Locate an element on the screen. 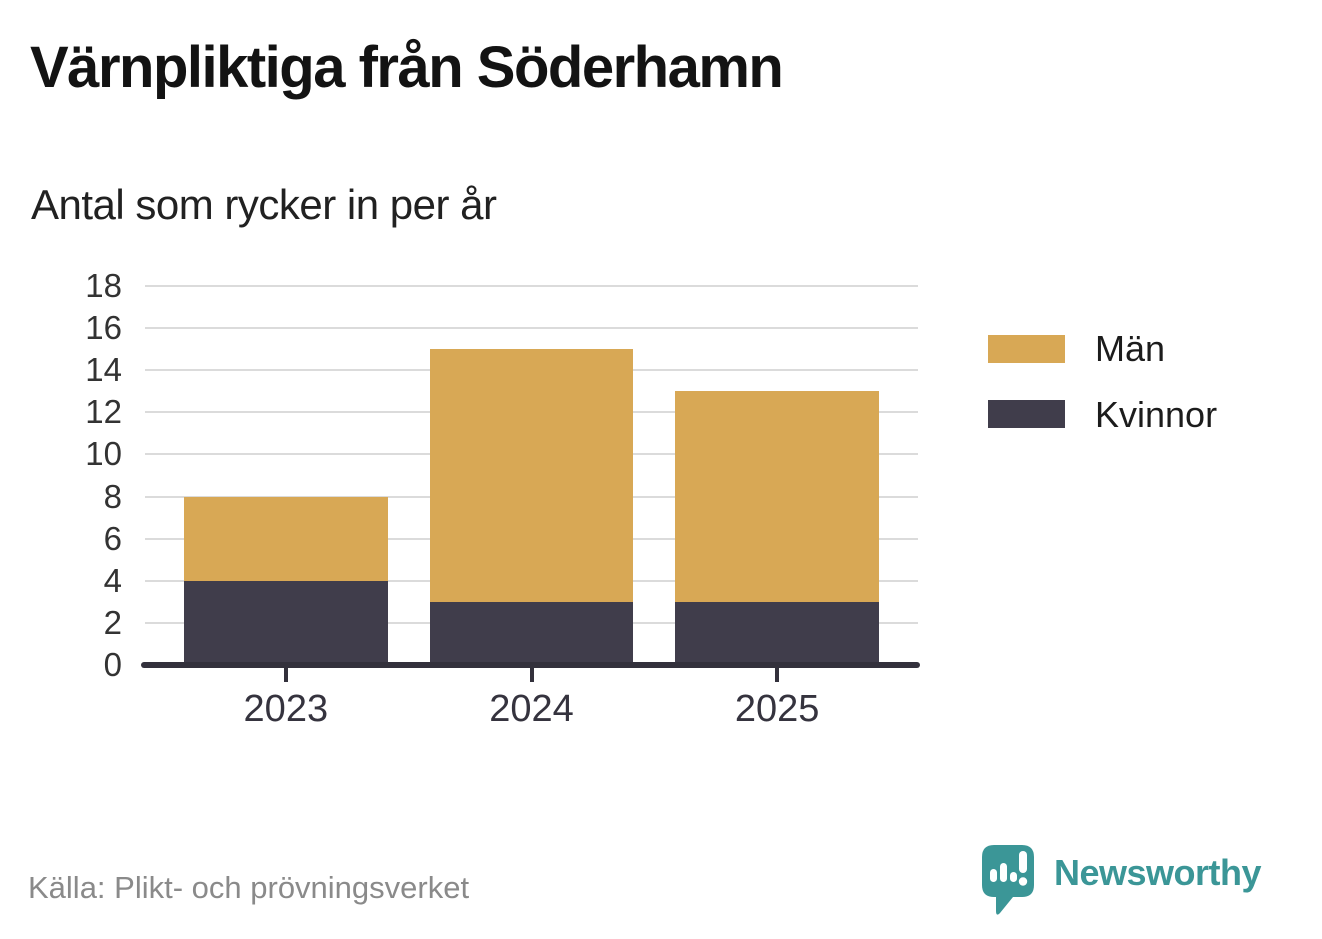 The height and width of the screenshot is (939, 1322). y-tick-label-18: 18 is located at coordinates (103, 285).